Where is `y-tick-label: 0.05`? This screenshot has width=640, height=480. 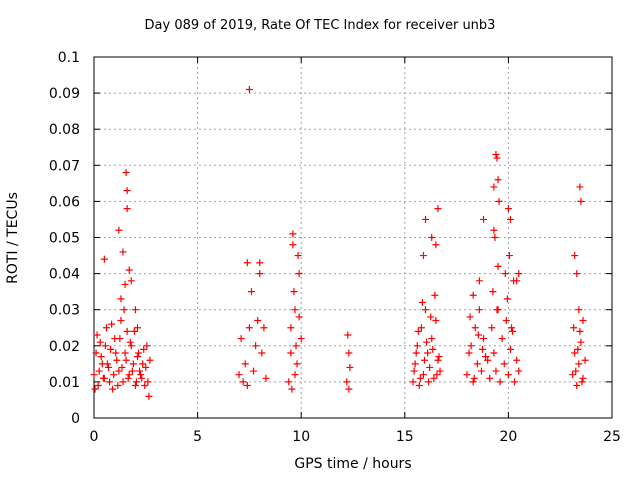 y-tick-label: 0.05 is located at coordinates (64, 239).